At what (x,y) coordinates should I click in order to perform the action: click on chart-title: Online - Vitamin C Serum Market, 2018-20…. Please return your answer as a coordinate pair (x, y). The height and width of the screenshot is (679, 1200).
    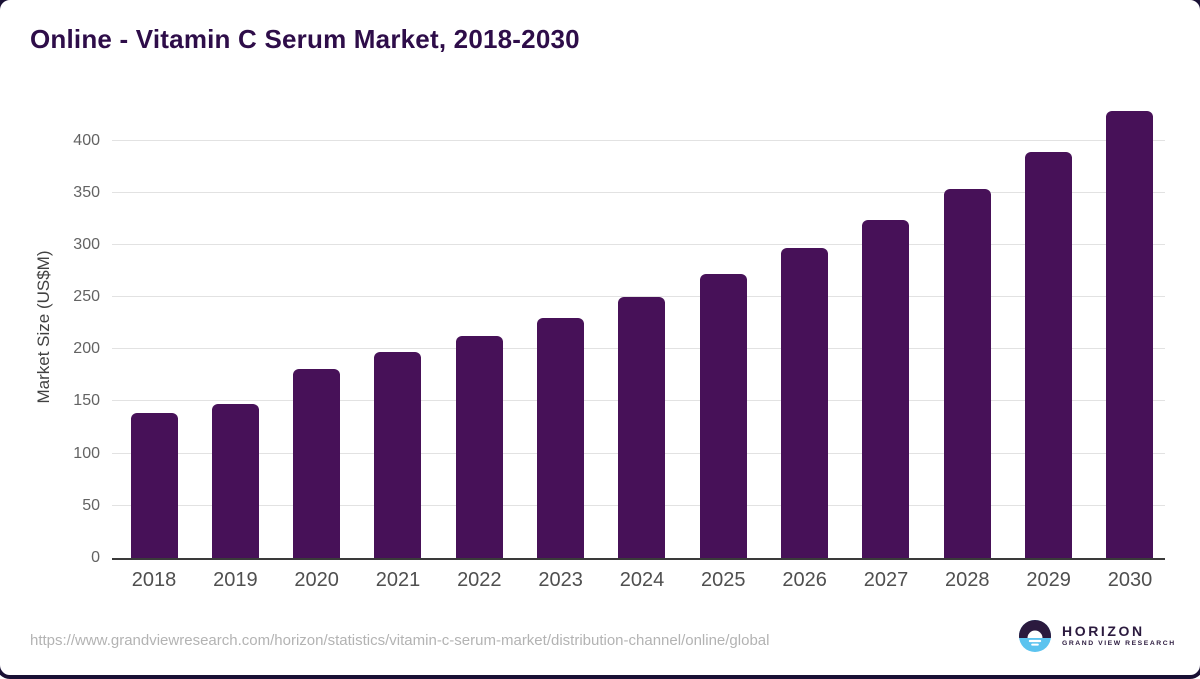
    Looking at the image, I should click on (305, 39).